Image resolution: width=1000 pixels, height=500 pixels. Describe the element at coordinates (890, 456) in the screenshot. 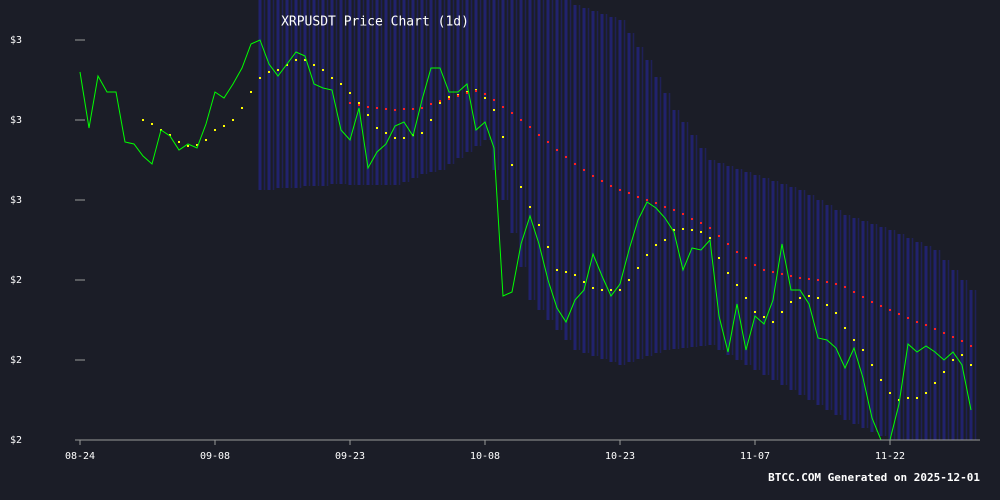

I see `x-tick-label: 11-22` at that location.